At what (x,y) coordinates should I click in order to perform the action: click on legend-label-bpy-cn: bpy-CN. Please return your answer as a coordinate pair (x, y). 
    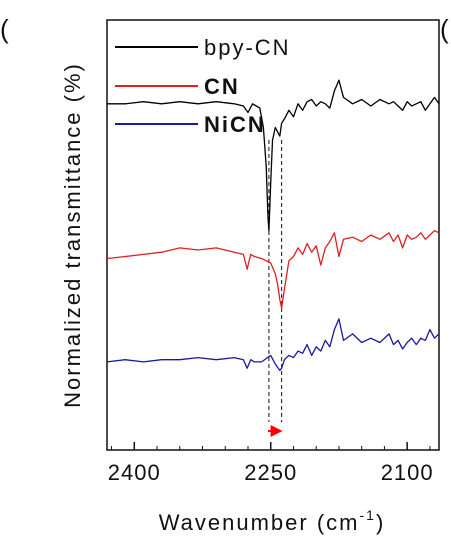
    Looking at the image, I should click on (247, 47).